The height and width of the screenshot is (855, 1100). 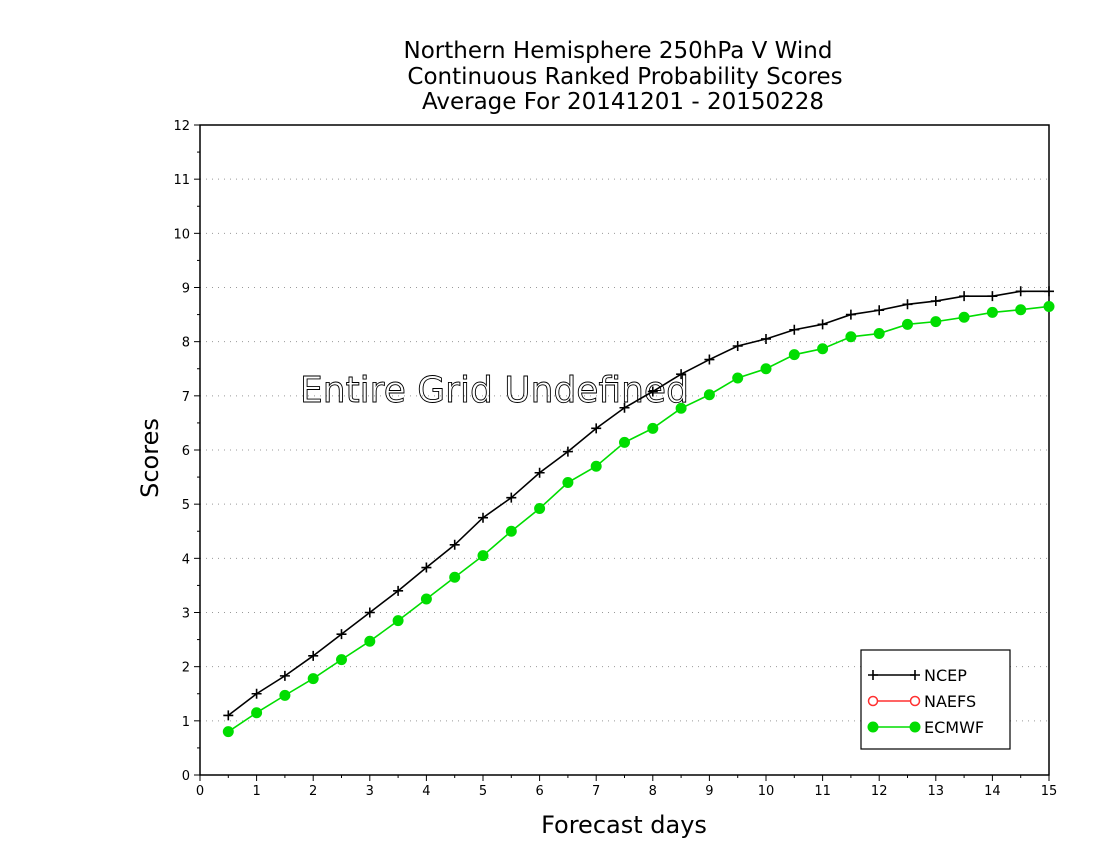 What do you see at coordinates (992, 791) in the screenshot?
I see `x-tick-label: 14` at bounding box center [992, 791].